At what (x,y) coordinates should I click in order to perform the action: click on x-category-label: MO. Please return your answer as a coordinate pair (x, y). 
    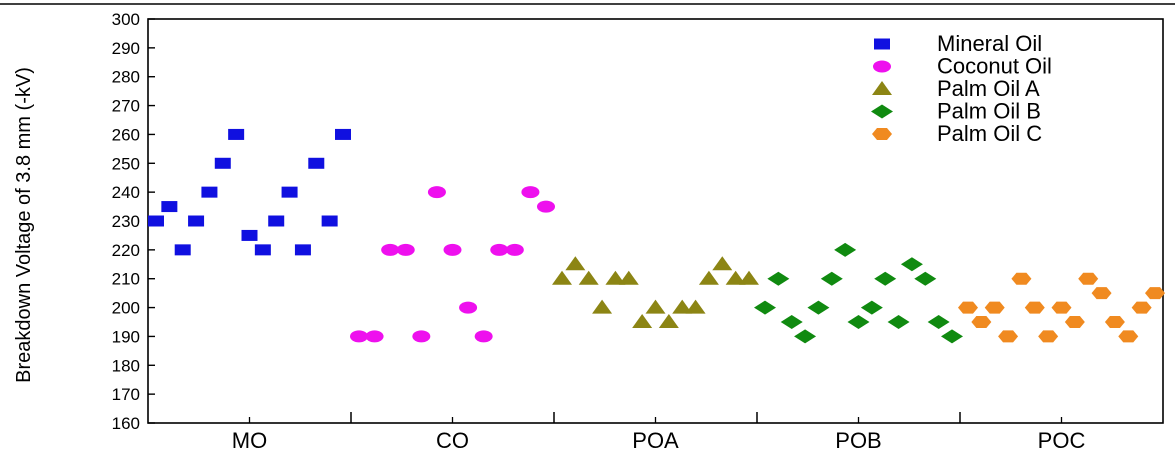
    Looking at the image, I should click on (249, 440).